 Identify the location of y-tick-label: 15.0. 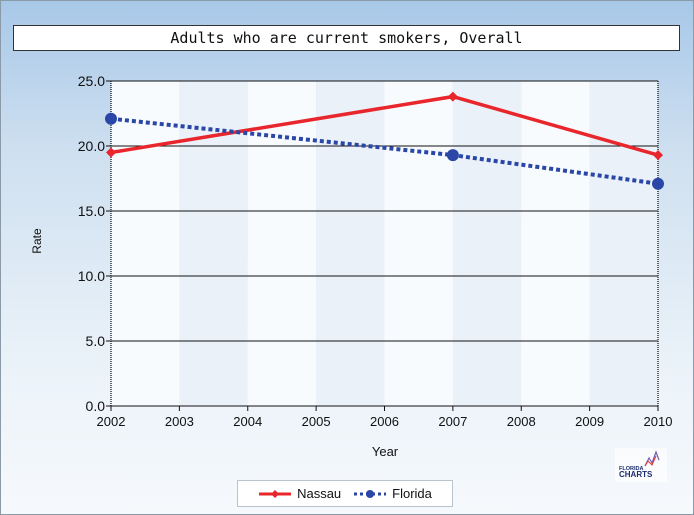
(91, 211).